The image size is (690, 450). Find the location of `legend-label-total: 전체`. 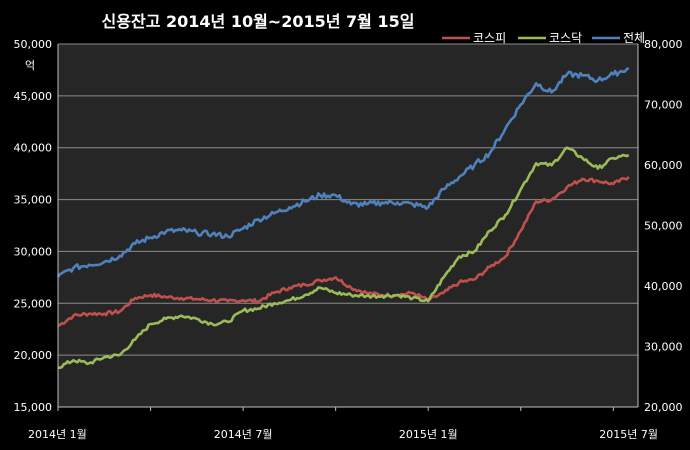

legend-label-total: 전체 is located at coordinates (634, 38).